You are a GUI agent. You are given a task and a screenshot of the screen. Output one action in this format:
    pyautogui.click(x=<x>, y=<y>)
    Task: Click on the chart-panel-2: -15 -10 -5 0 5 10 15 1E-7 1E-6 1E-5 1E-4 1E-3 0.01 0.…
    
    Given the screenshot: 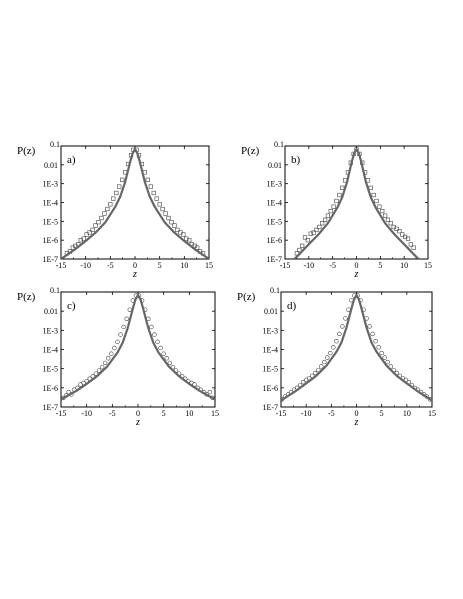 What is the action you would take?
    pyautogui.click(x=118, y=357)
    